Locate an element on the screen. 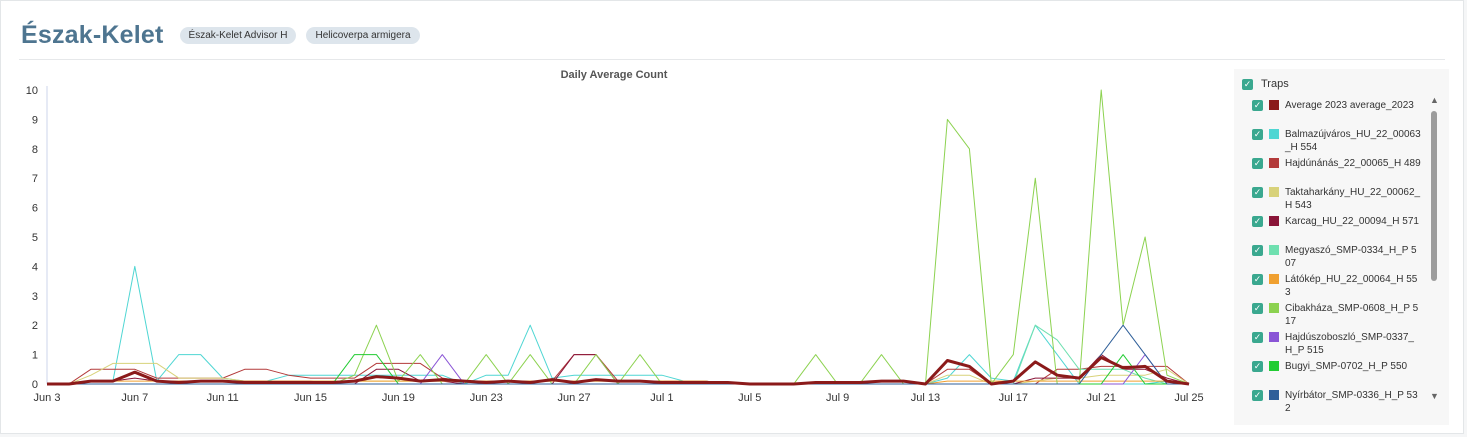 This screenshot has width=1467, height=437. legend-item: ✓ Hajdúszoboszló_SMP-0337_H_P 515 is located at coordinates (1337, 345).